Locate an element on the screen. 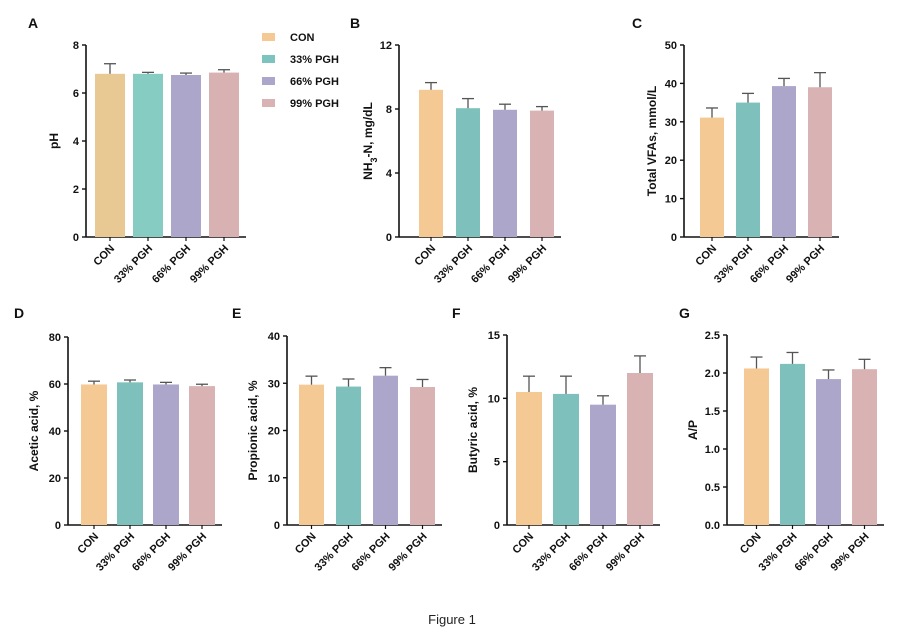 The width and height of the screenshot is (904, 634). y-axis-label: Butyric acid, % is located at coordinates (473, 430).